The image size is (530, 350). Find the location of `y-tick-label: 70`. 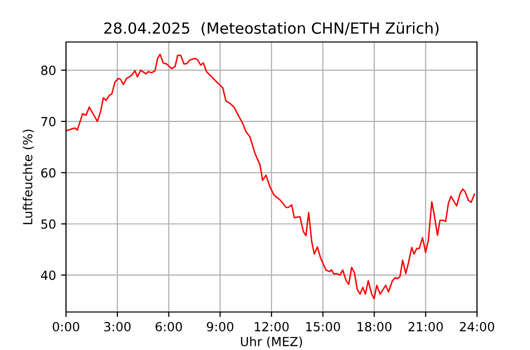

y-tick-label: 70 is located at coordinates (48, 121).